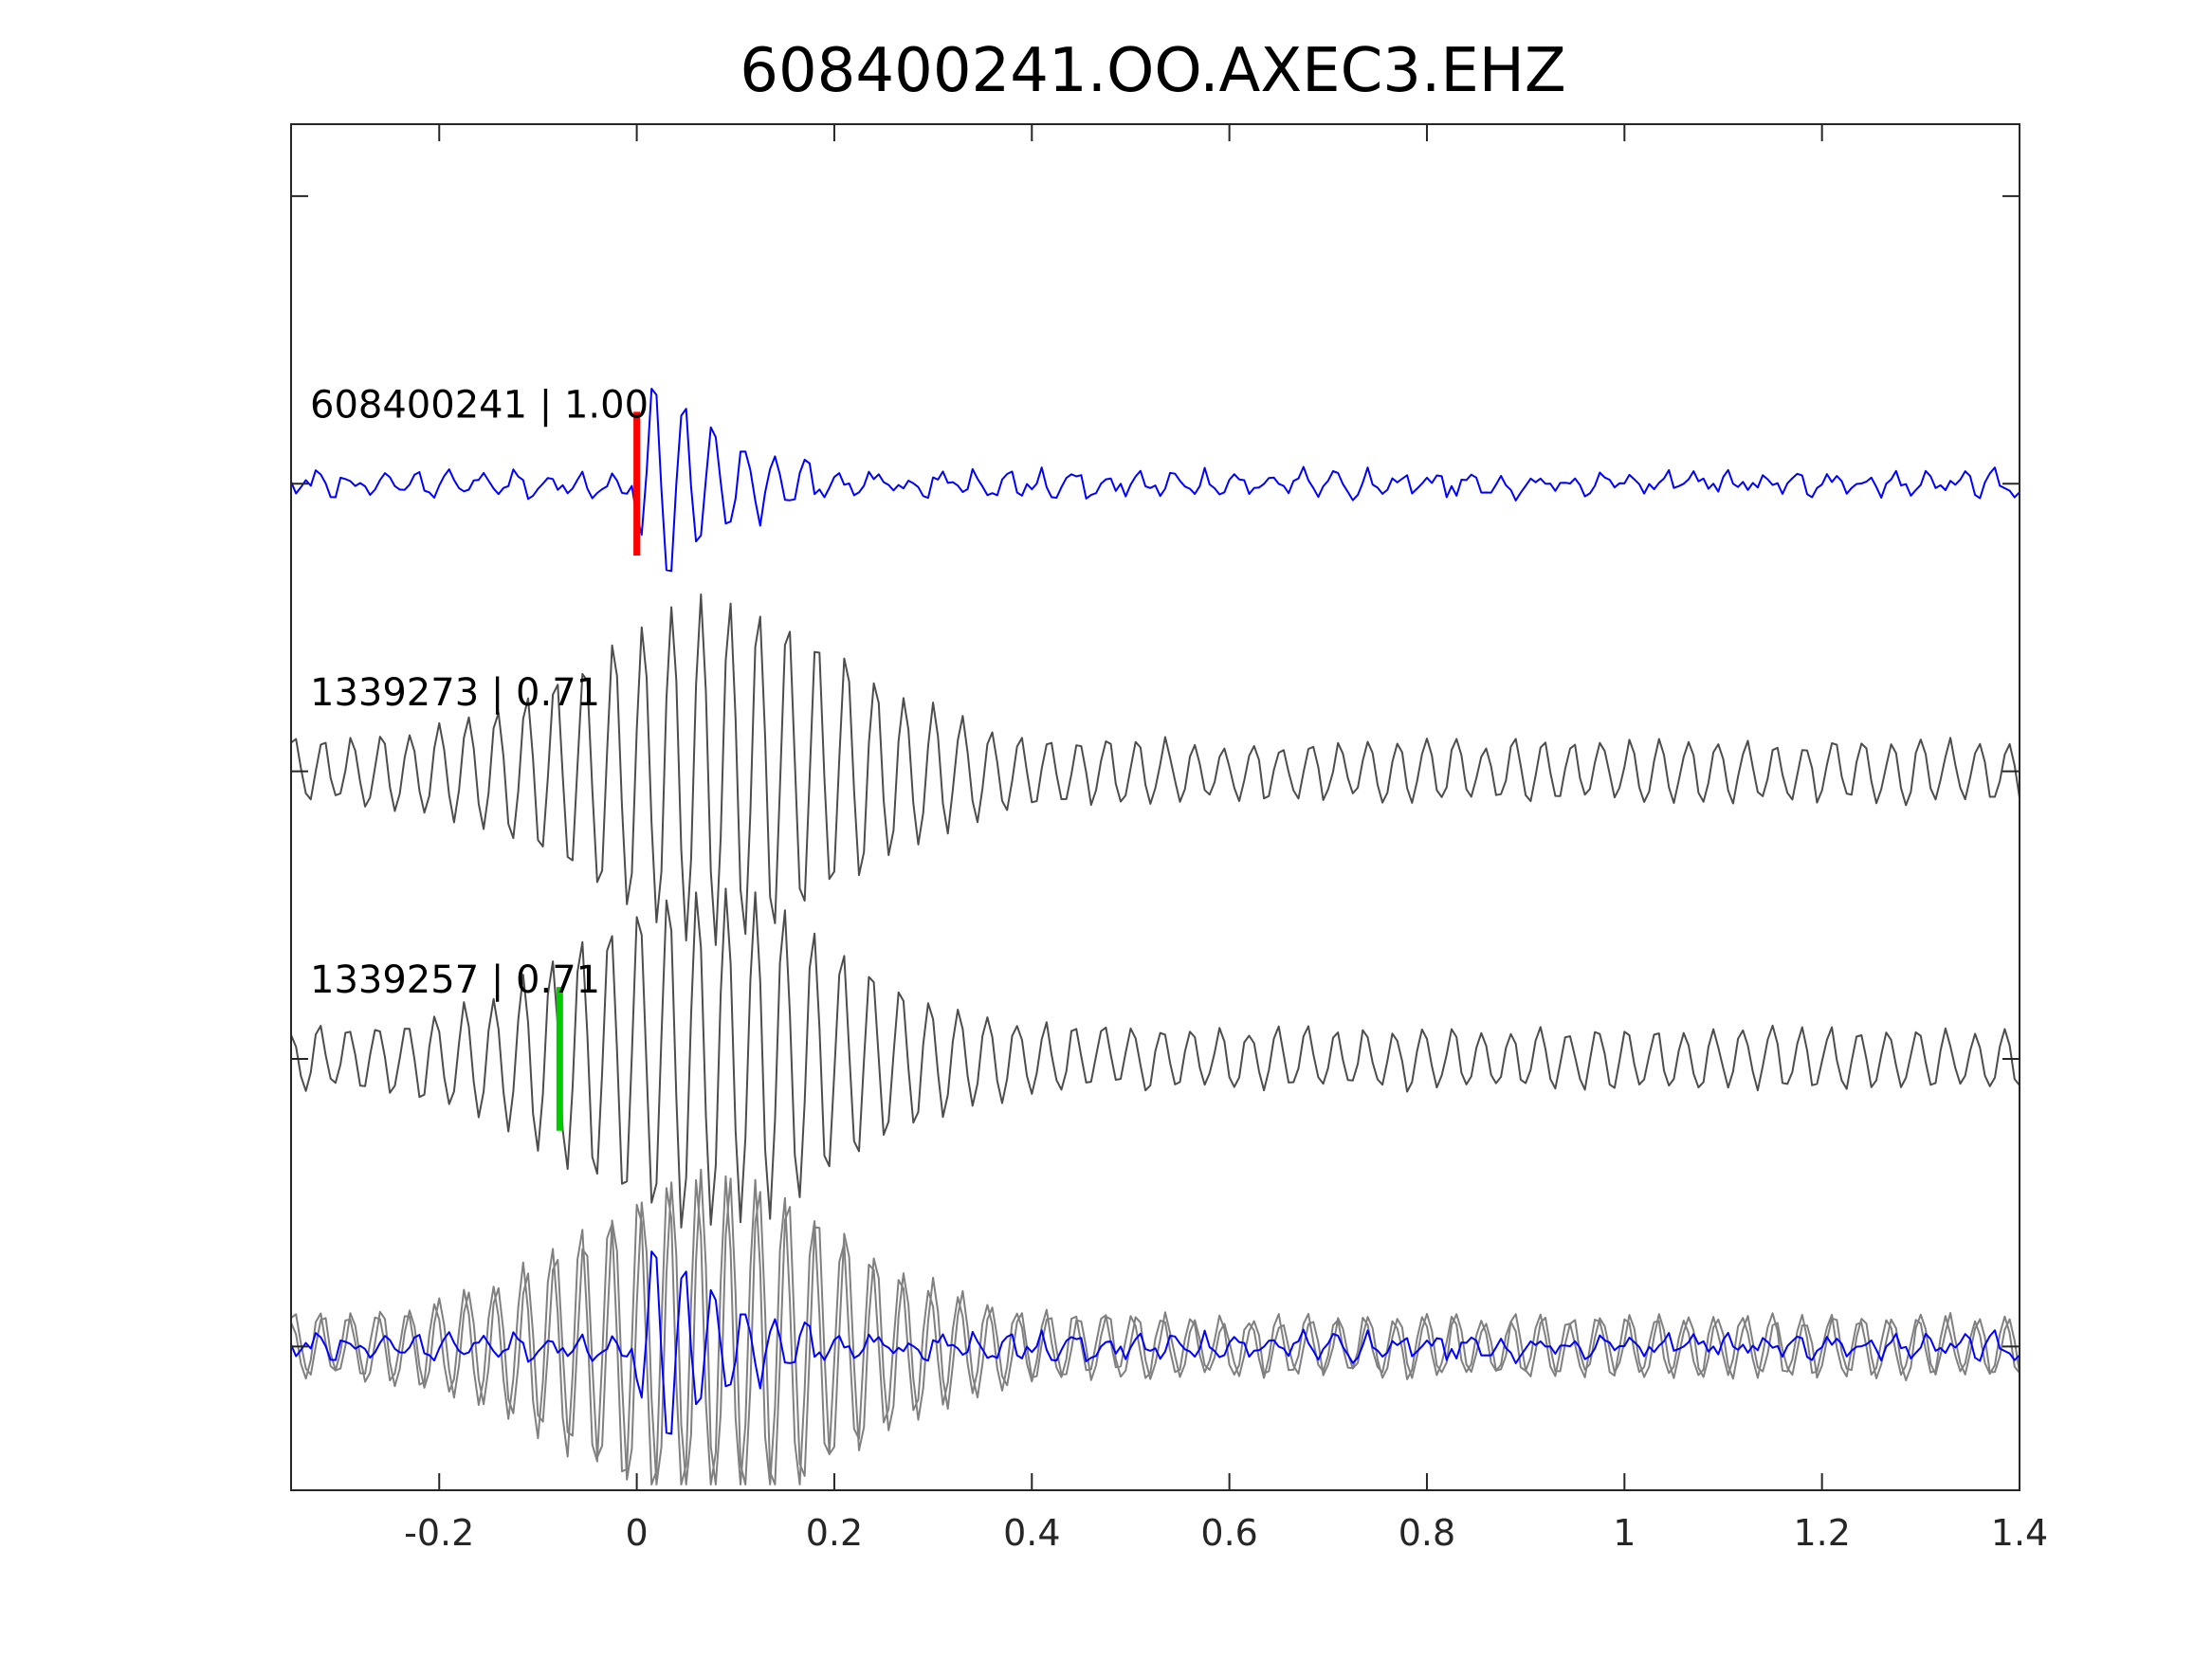 Image resolution: width=2212 pixels, height=1659 pixels. Describe the element at coordinates (1031, 1533) in the screenshot. I see `x-tick-label: 0.4` at that location.